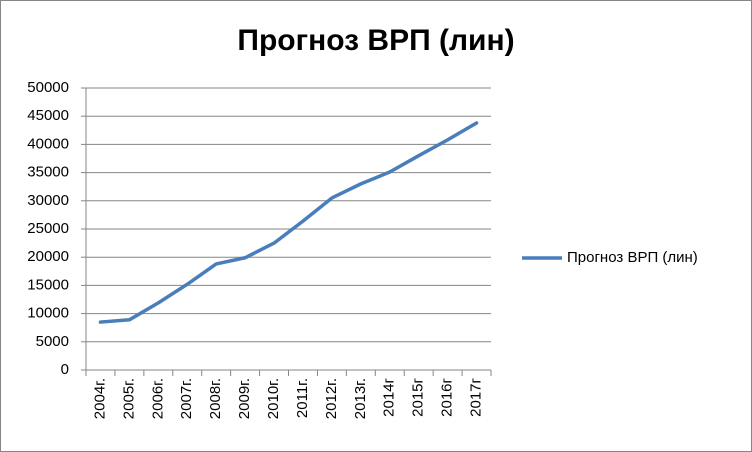 The height and width of the screenshot is (452, 752). Describe the element at coordinates (52, 341) in the screenshot. I see `y-tick-label: 5000` at that location.